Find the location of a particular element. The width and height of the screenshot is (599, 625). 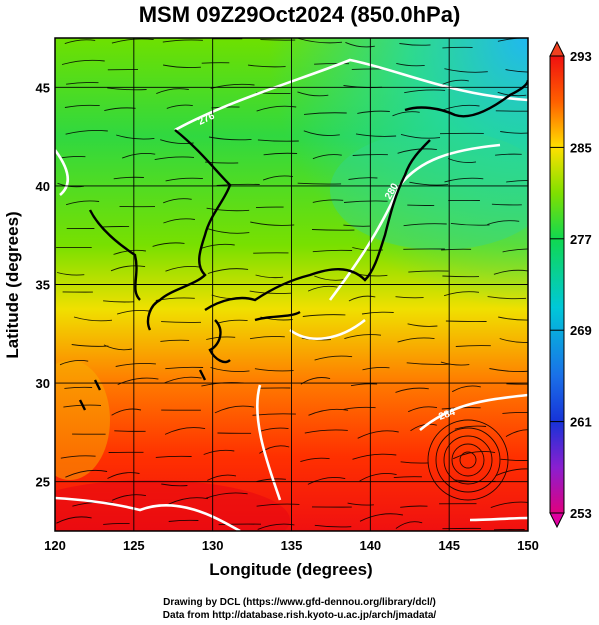

x-tick-label: 130 is located at coordinates (213, 545).